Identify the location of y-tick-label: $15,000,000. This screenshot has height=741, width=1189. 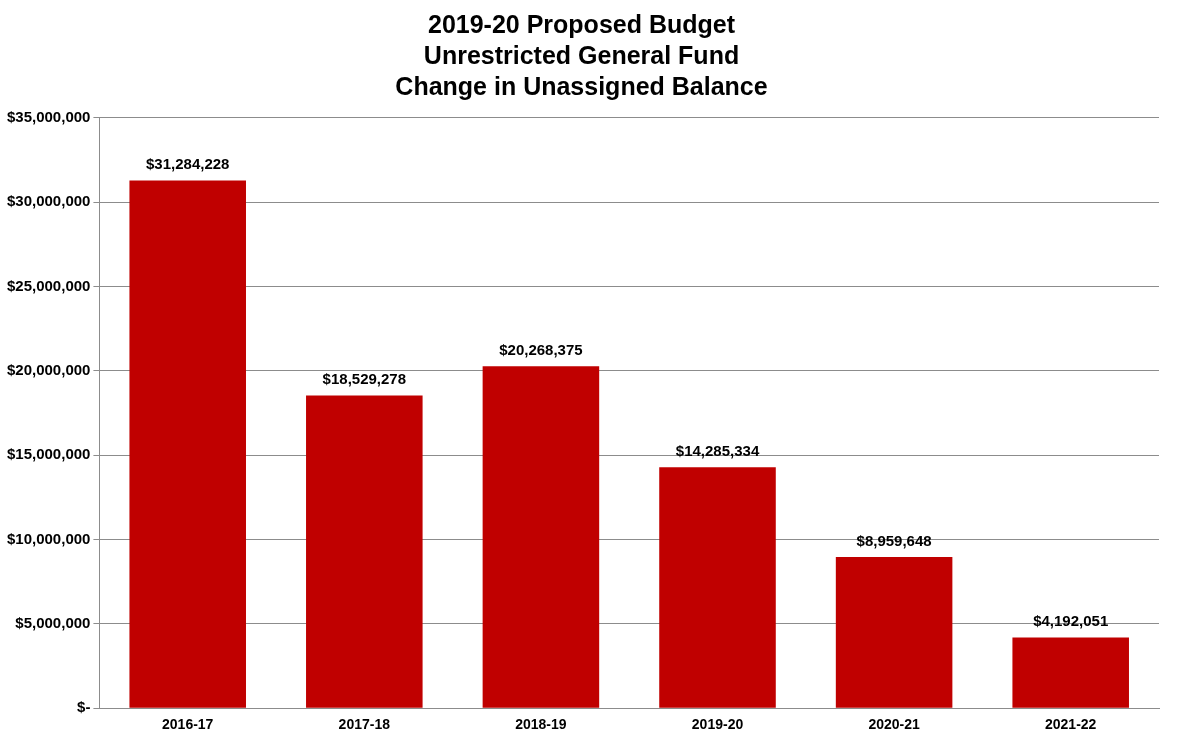
(48, 454).